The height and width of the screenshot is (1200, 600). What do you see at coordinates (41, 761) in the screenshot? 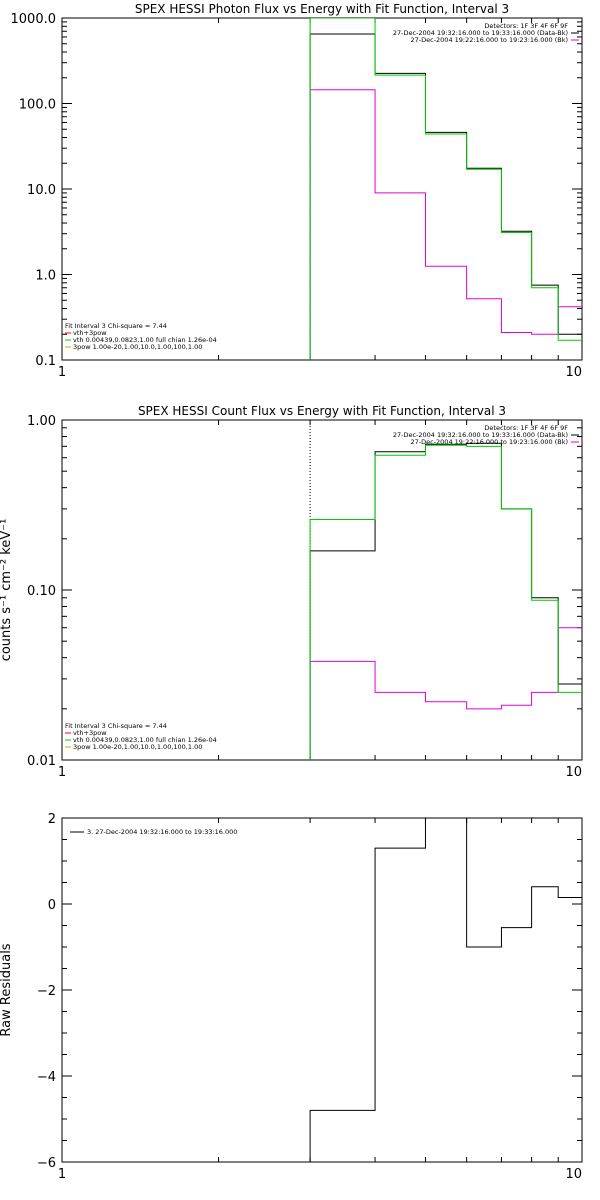
I see `y-tick-label: 0.01` at bounding box center [41, 761].